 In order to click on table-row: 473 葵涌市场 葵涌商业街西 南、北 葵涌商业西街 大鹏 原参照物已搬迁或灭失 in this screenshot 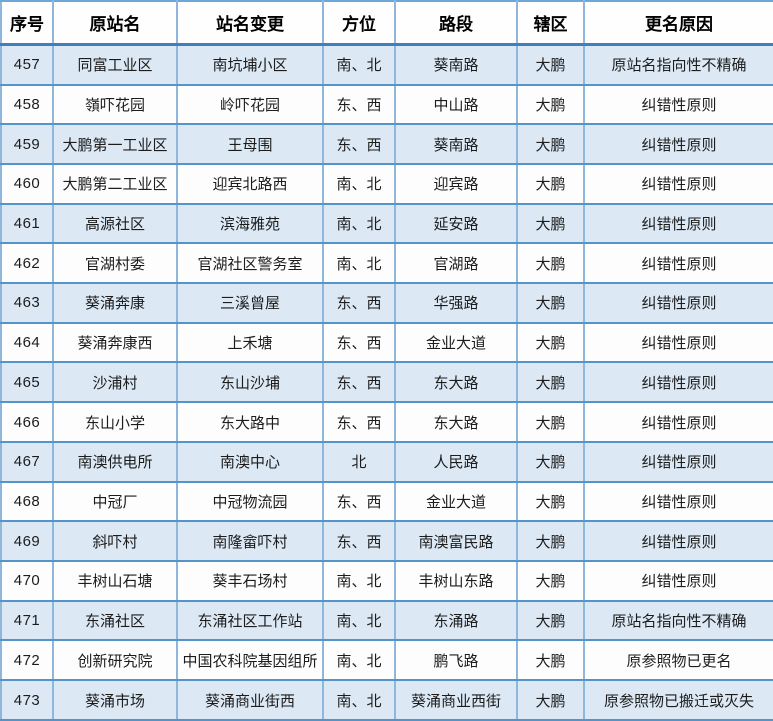, I will do `click(386, 700)`.